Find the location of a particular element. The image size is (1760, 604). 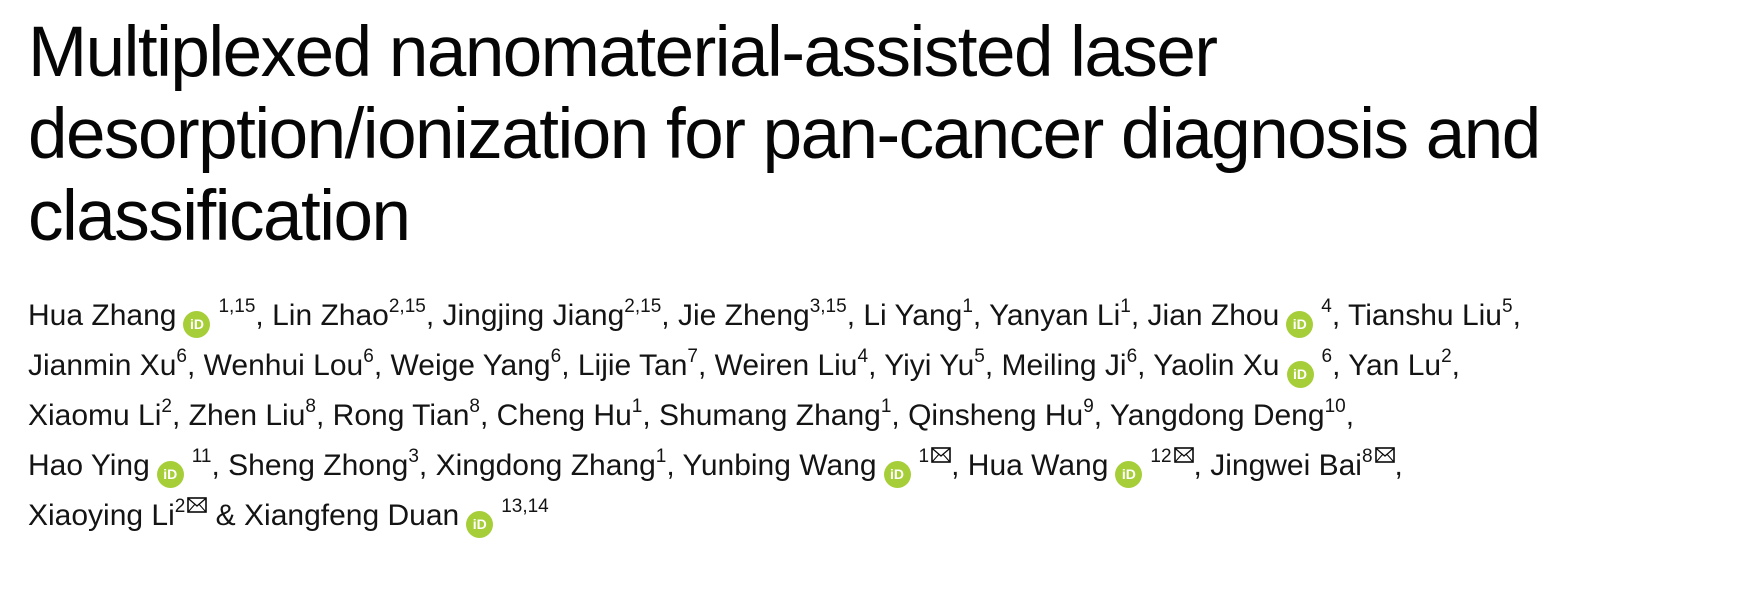

author-name: Yangdong Deng is located at coordinates (1217, 415).